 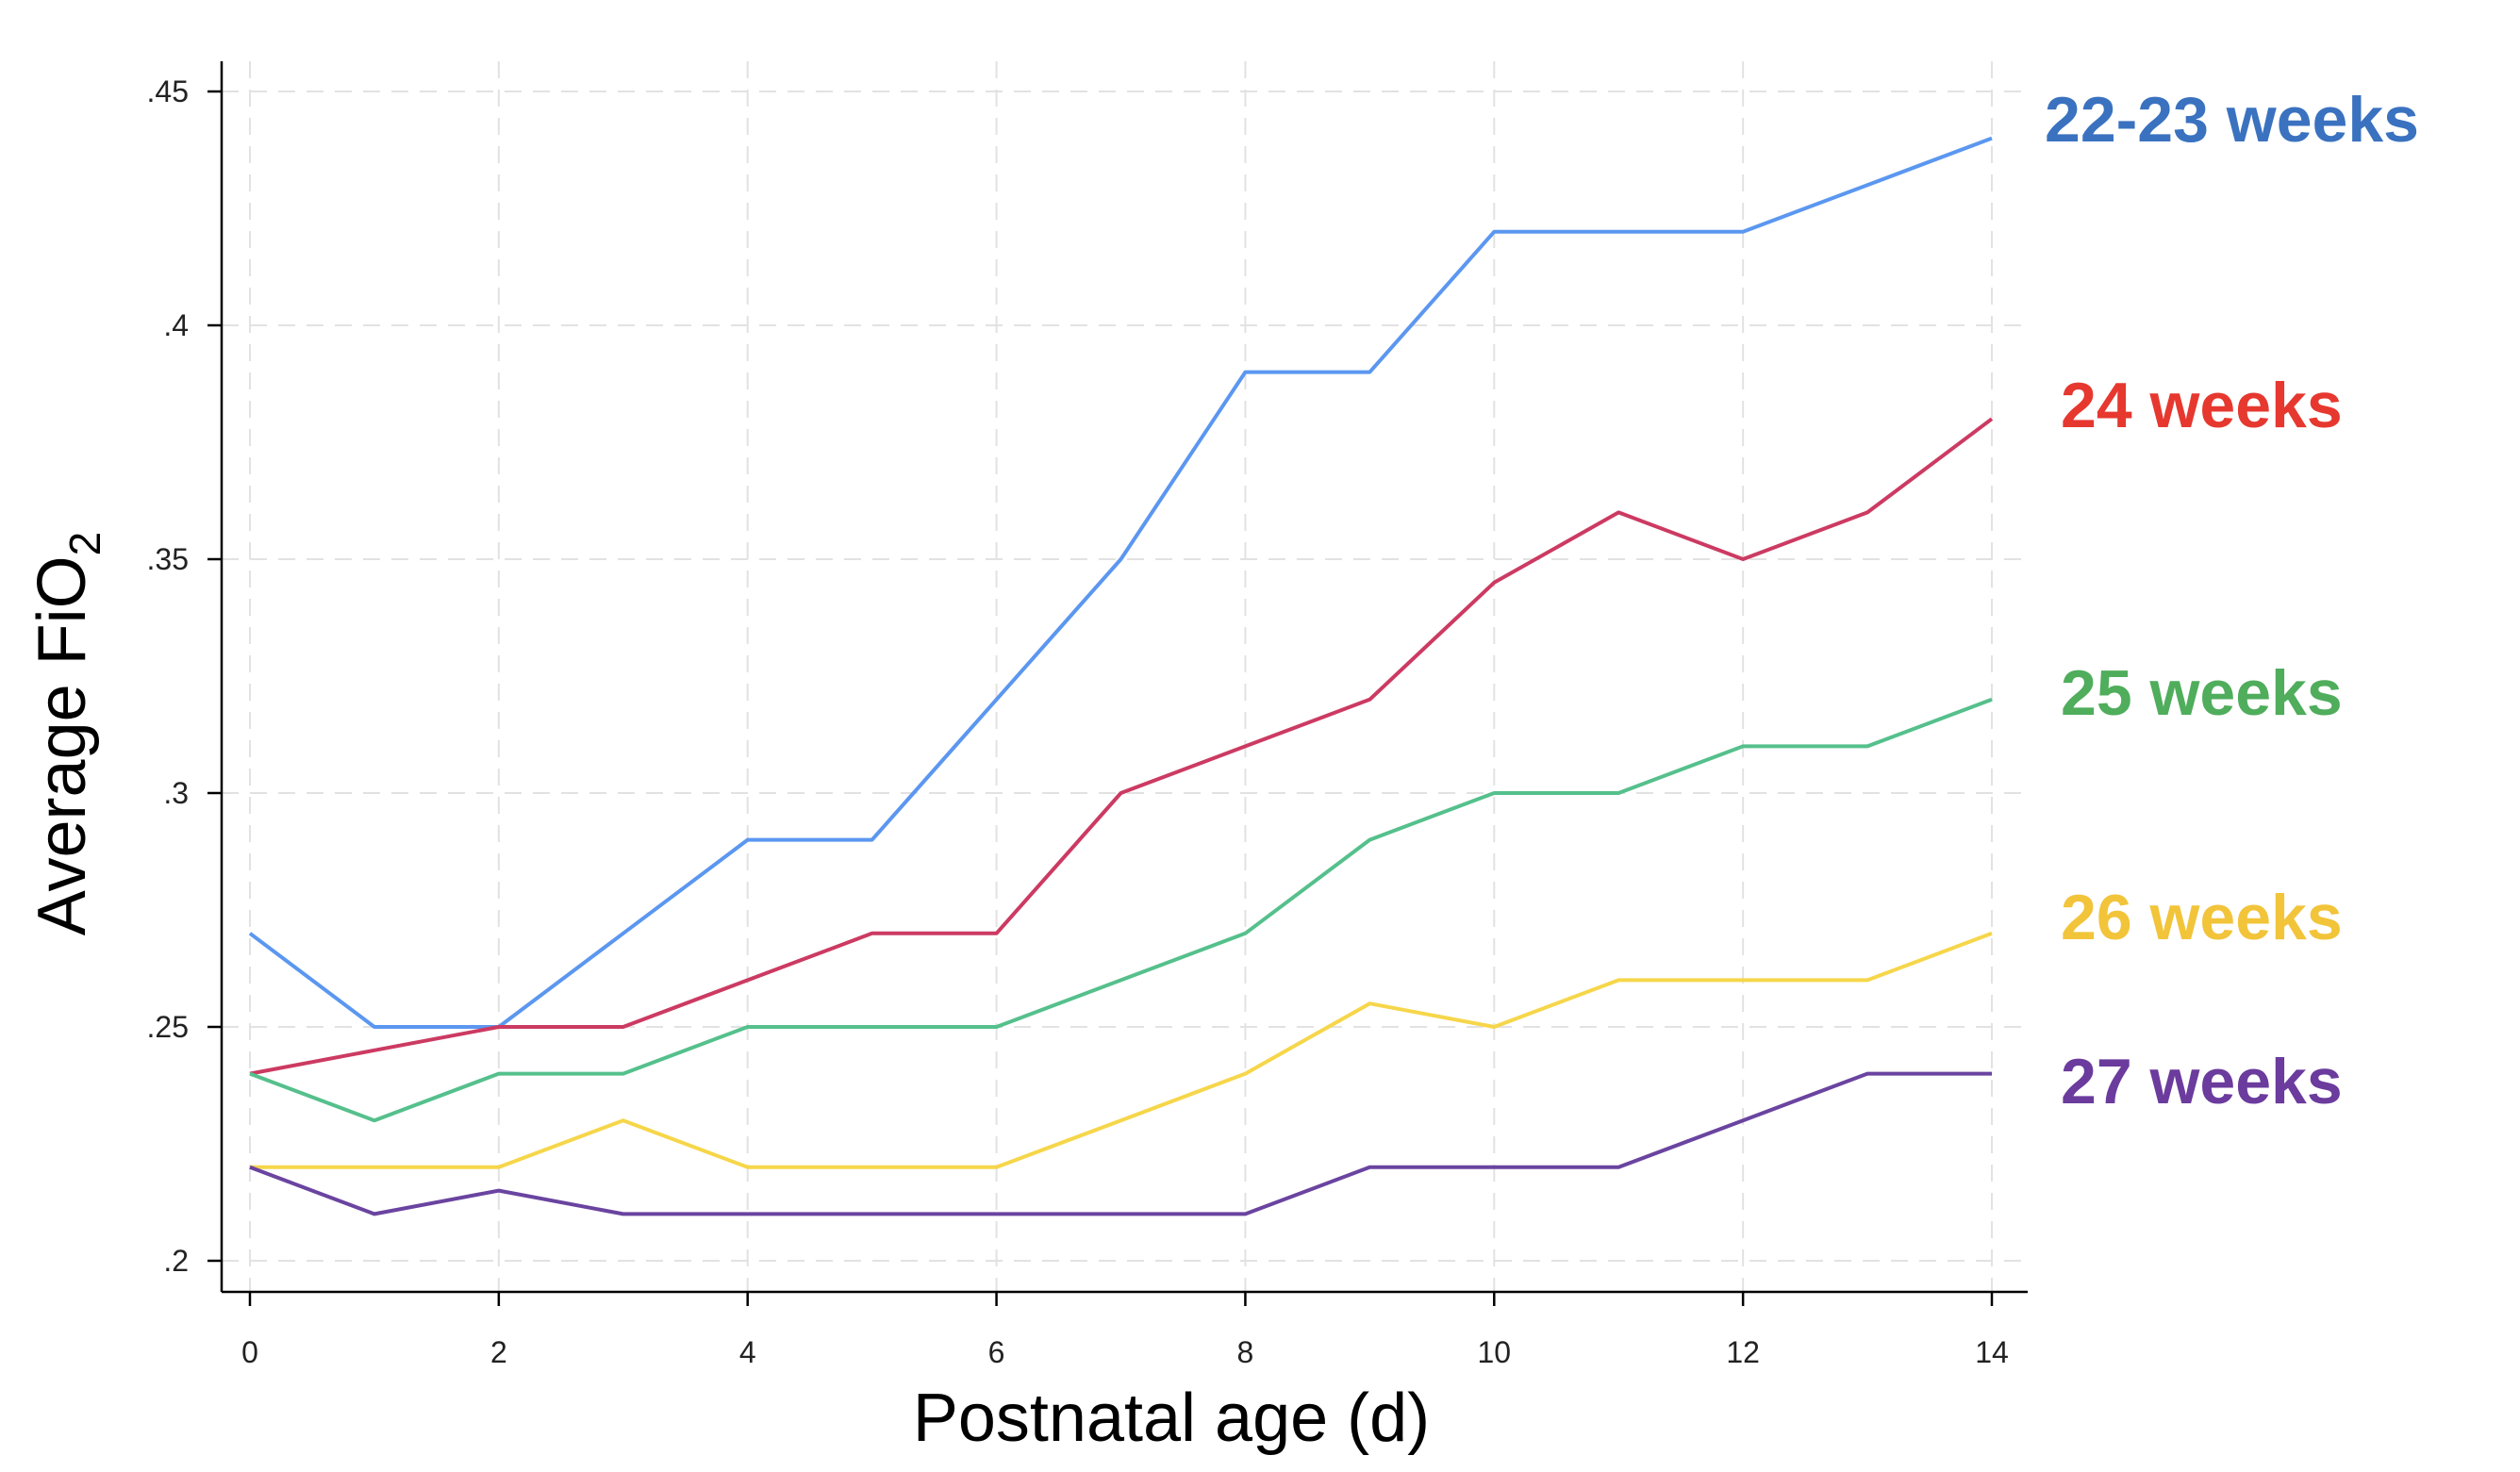 What do you see at coordinates (2202, 693) in the screenshot?
I see `series-label-25-weeks: 25 weeks` at bounding box center [2202, 693].